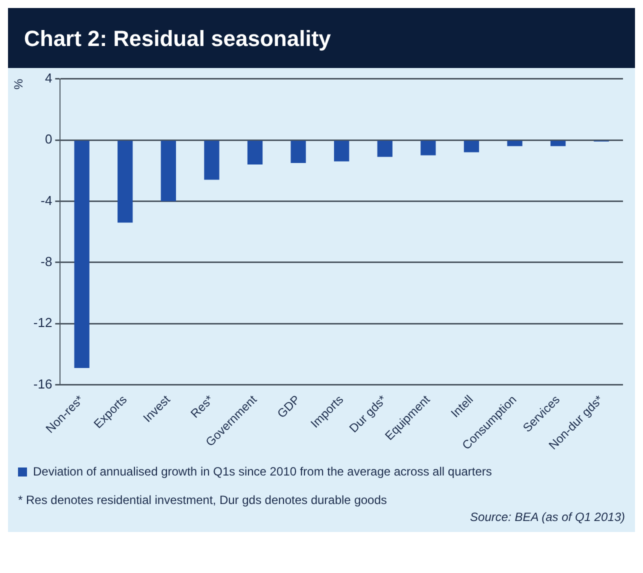  What do you see at coordinates (19, 84) in the screenshot?
I see `y-axis-title: %` at bounding box center [19, 84].